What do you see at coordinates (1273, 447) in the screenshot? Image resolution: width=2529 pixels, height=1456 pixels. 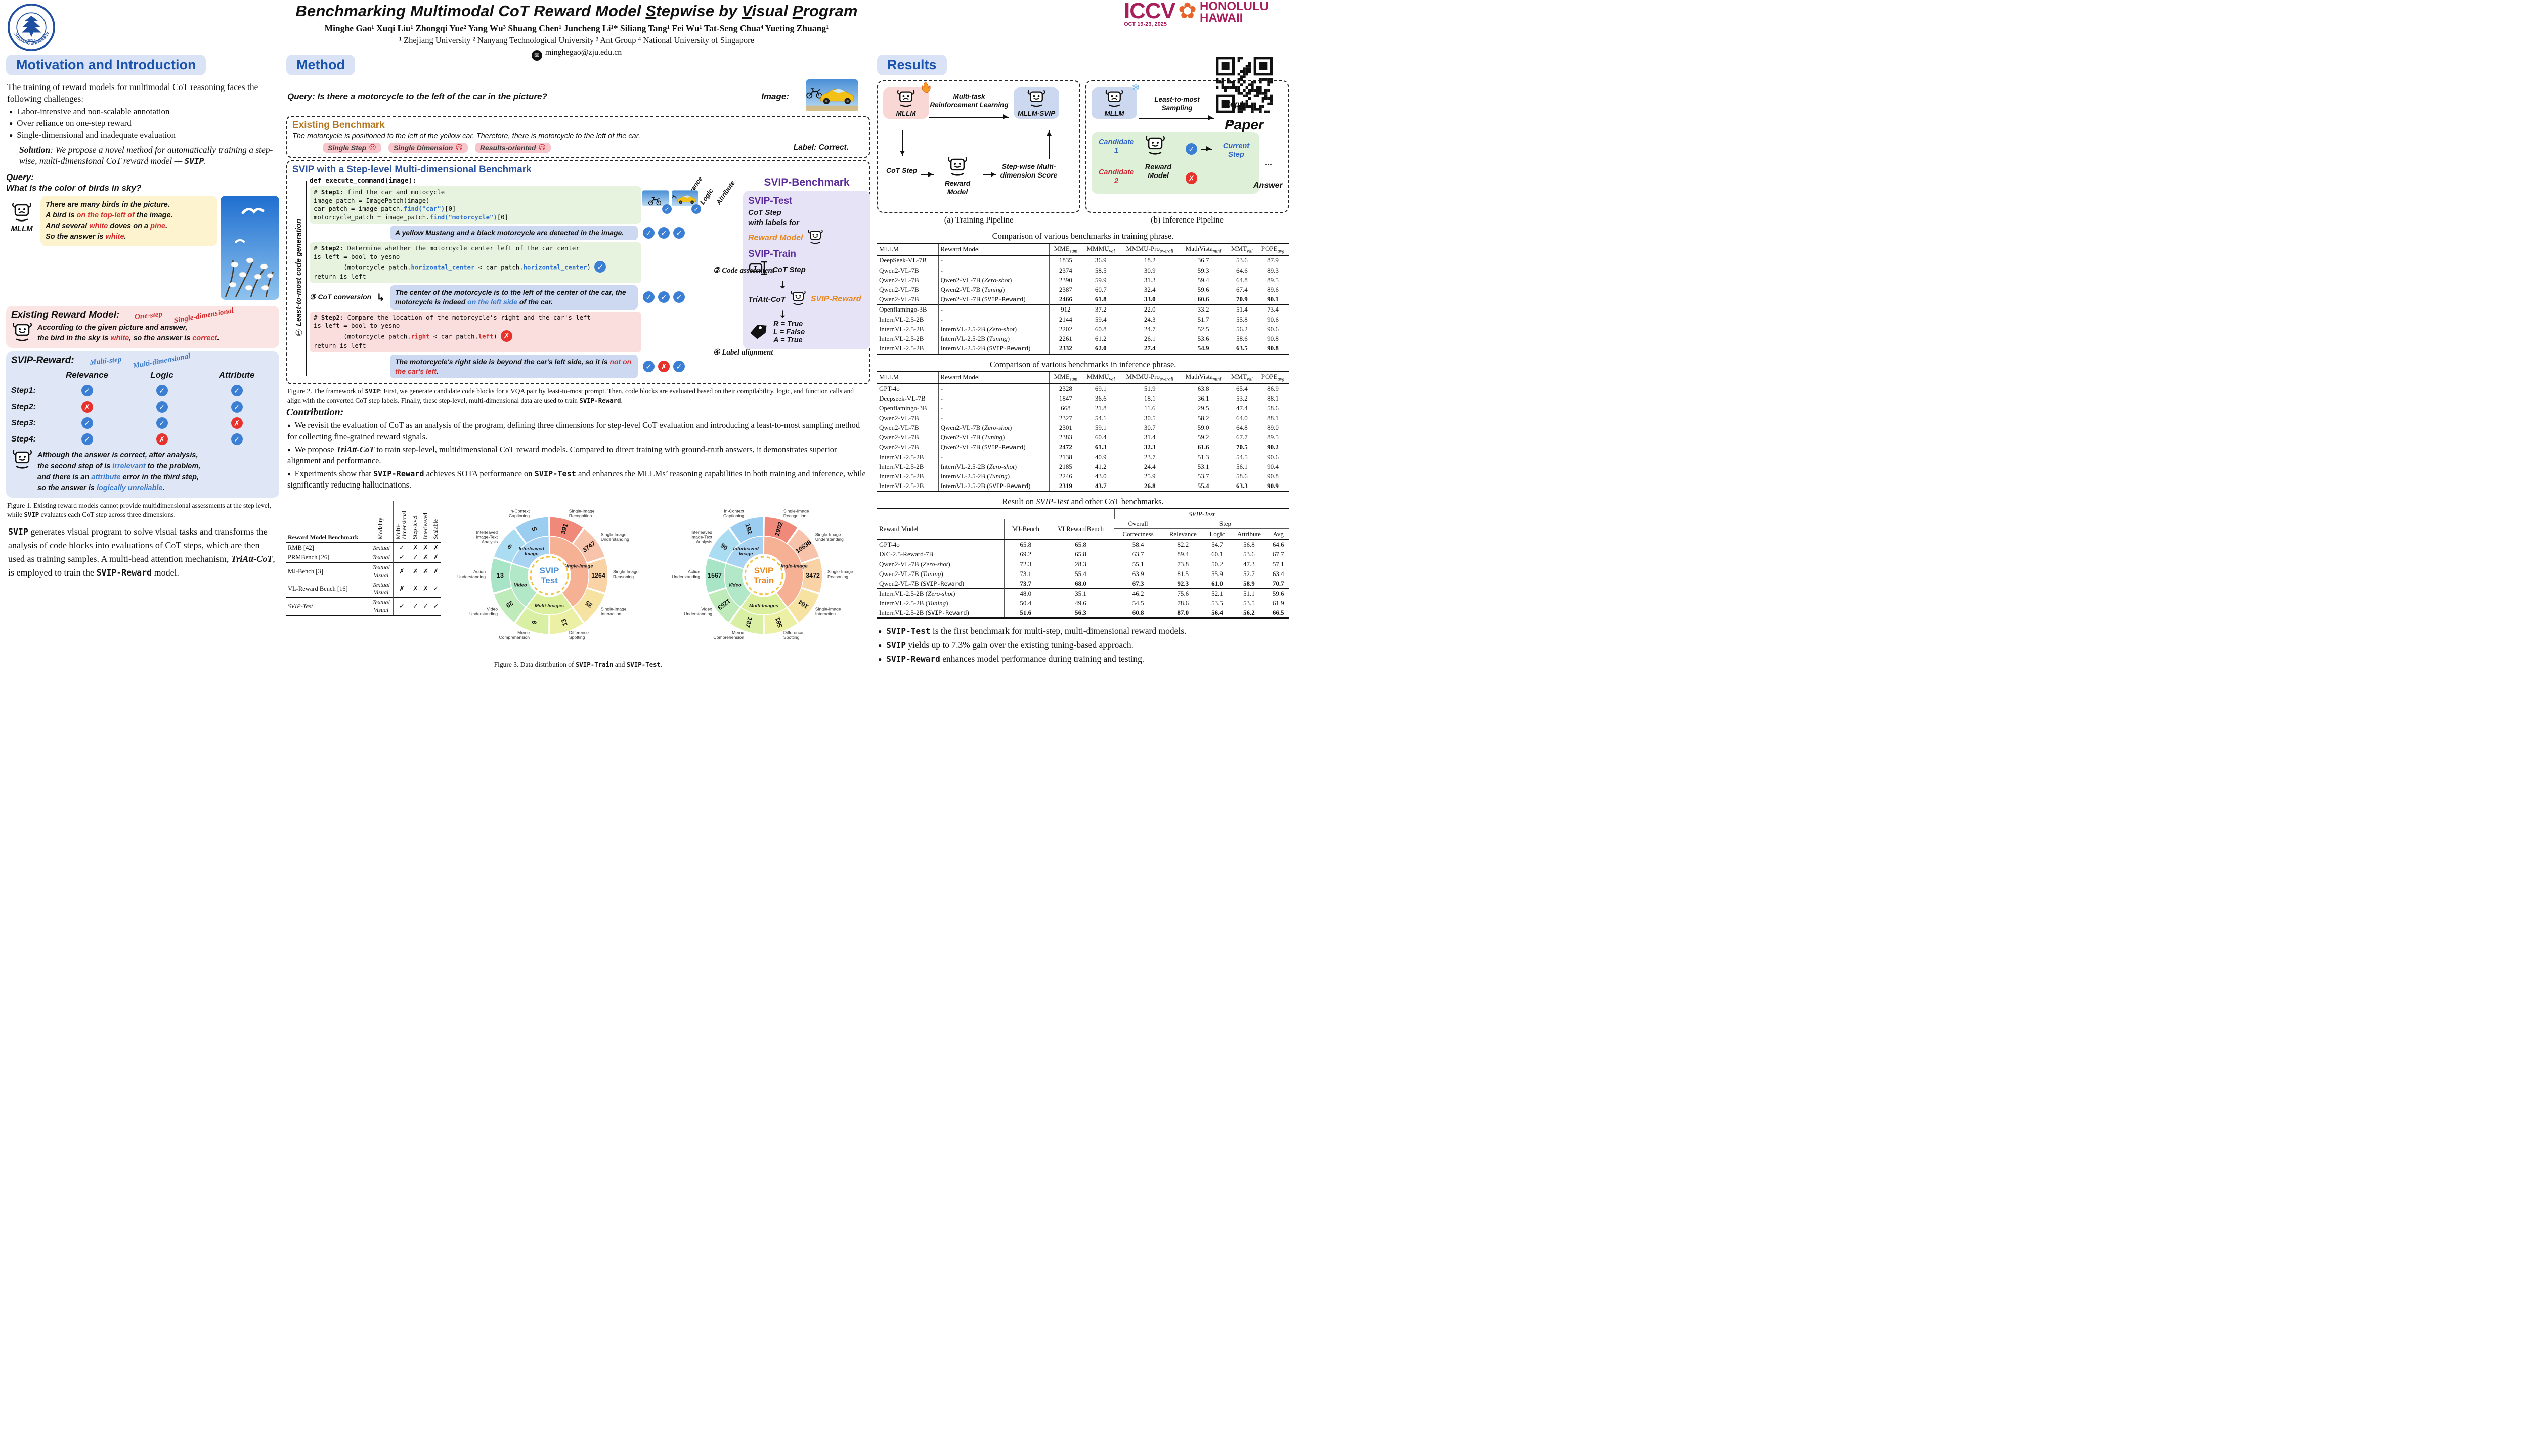 I see `table-cell: 90.2` at bounding box center [1273, 447].